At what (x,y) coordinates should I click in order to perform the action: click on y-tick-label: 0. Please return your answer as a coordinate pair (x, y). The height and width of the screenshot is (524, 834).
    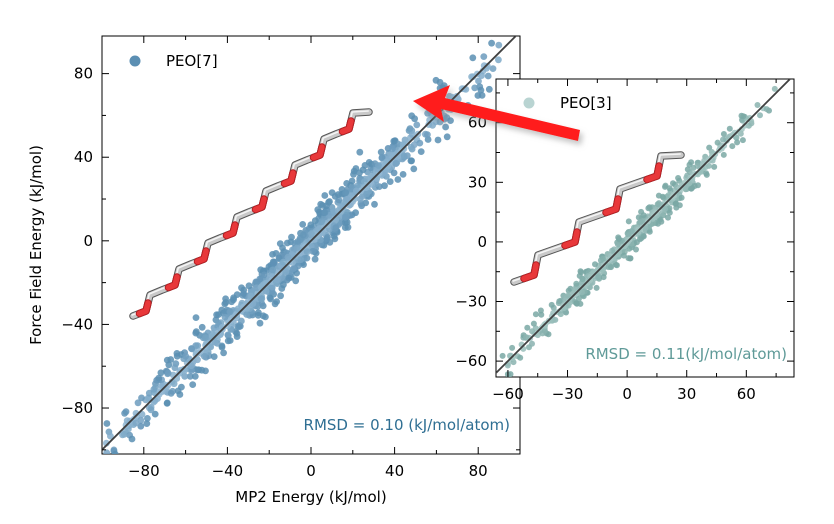
    Looking at the image, I should click on (482, 242).